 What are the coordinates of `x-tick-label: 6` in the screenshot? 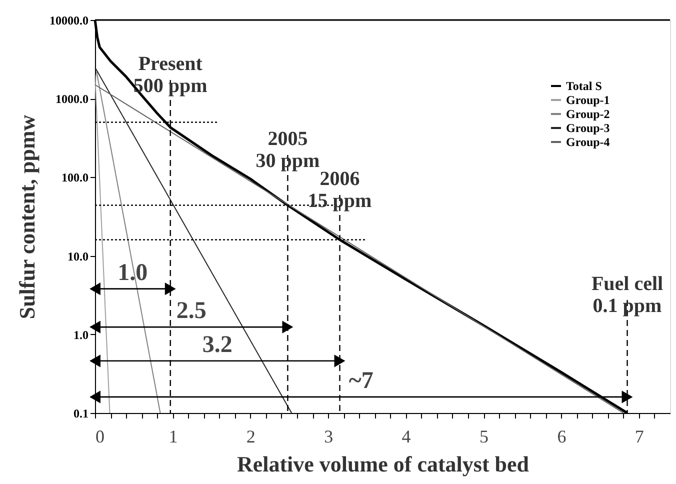 It's located at (561, 436).